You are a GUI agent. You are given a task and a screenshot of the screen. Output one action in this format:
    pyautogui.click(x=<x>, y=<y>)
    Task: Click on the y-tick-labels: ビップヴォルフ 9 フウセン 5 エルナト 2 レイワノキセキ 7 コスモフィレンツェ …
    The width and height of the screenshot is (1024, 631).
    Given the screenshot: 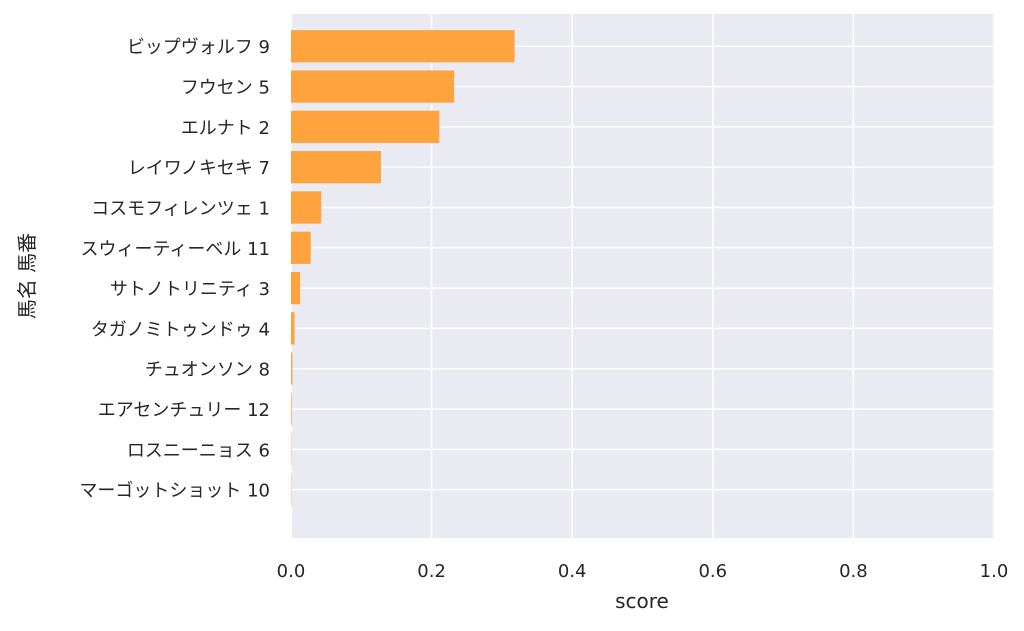 What is the action you would take?
    pyautogui.click(x=174, y=269)
    